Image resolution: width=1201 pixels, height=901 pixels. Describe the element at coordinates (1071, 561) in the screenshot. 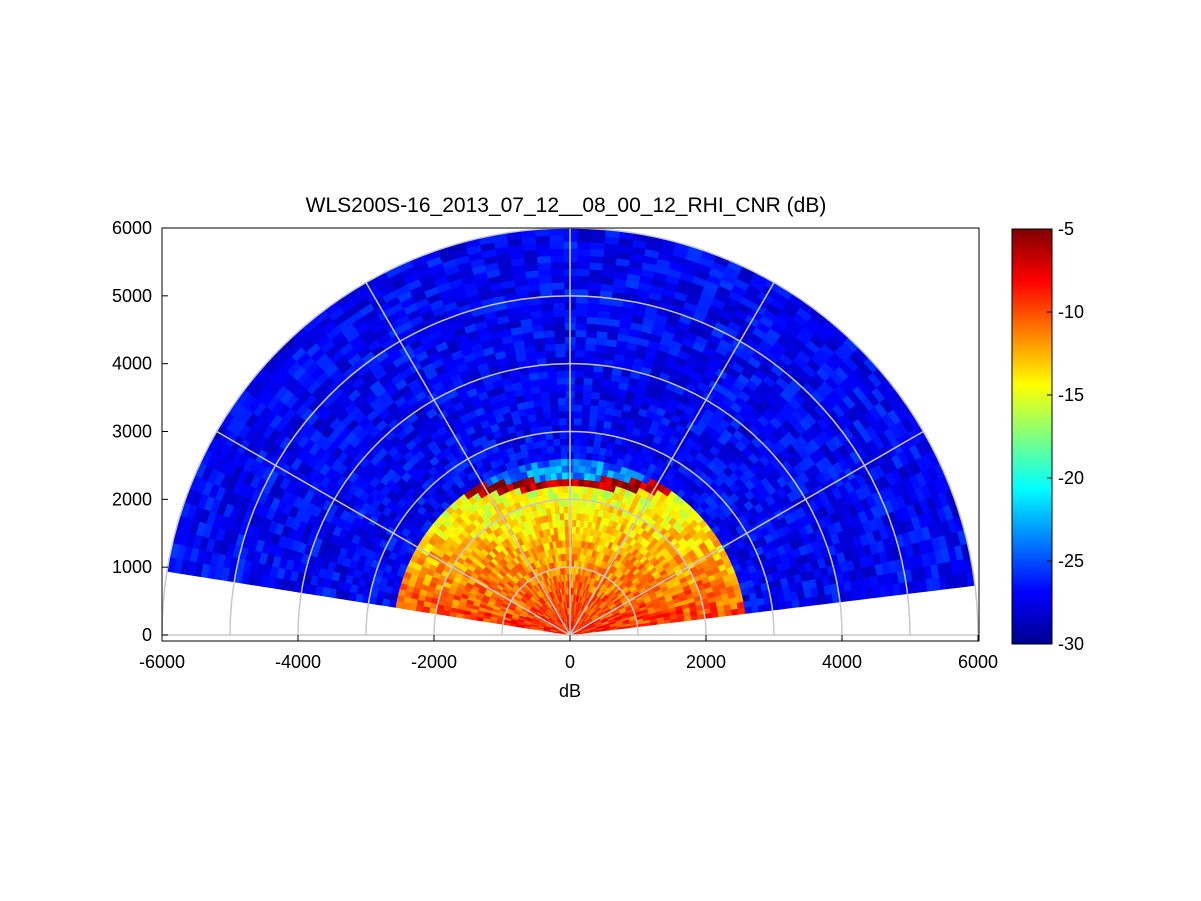

I see `colorbar-tick-label: -25` at that location.